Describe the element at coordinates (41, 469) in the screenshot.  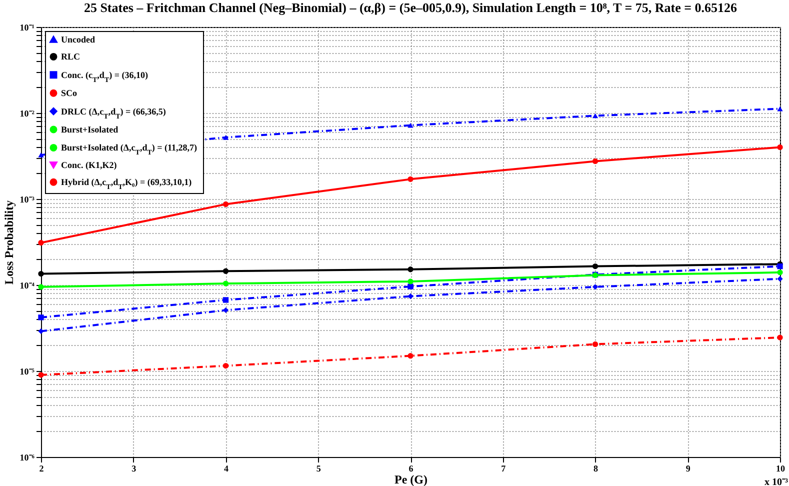
I see `x-tick-label: 2` at that location.